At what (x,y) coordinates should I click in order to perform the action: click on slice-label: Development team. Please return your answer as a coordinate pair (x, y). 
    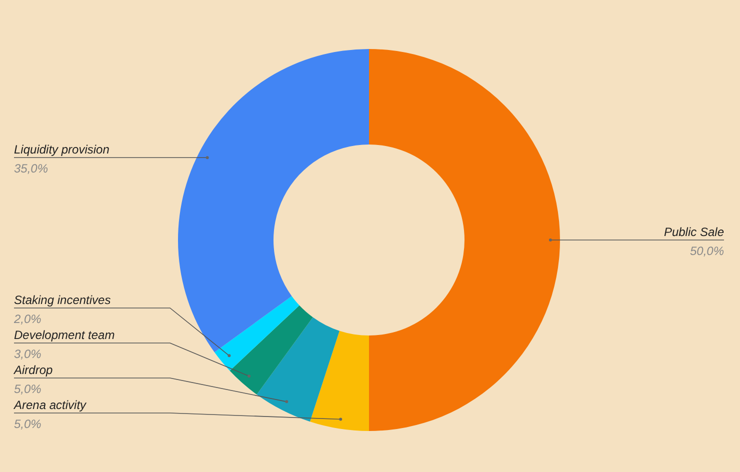
    Looking at the image, I should click on (64, 335).